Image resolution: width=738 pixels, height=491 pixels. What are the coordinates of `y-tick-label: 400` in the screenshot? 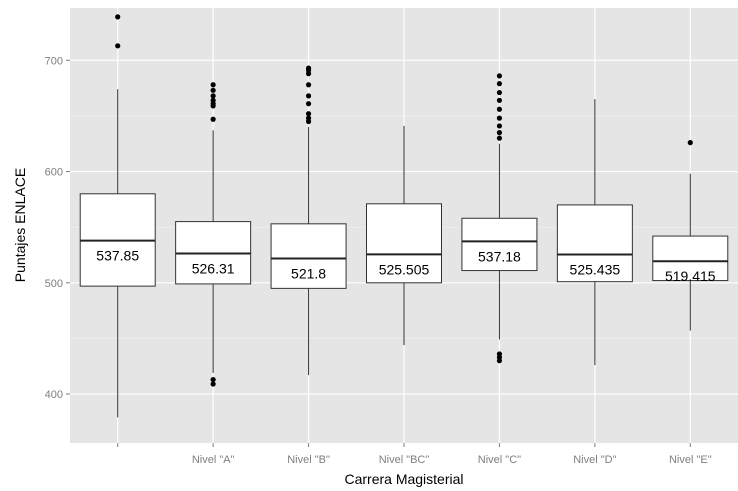 It's located at (54, 395).